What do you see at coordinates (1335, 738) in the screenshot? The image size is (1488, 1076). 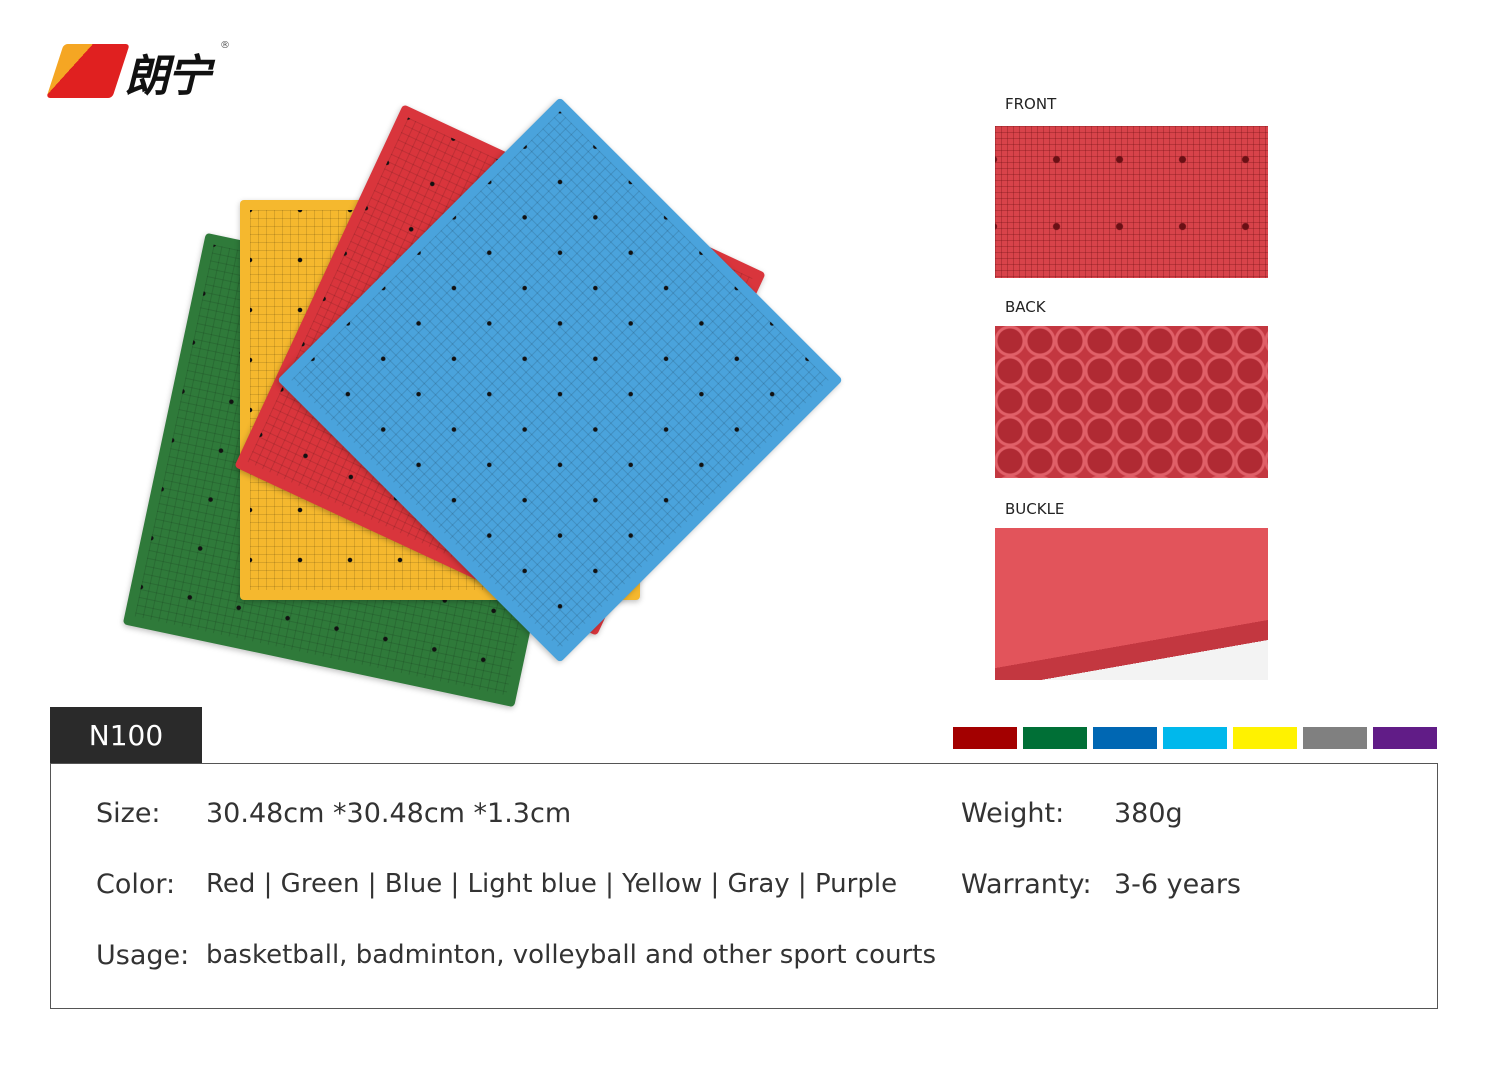 I see `swatch-gray` at bounding box center [1335, 738].